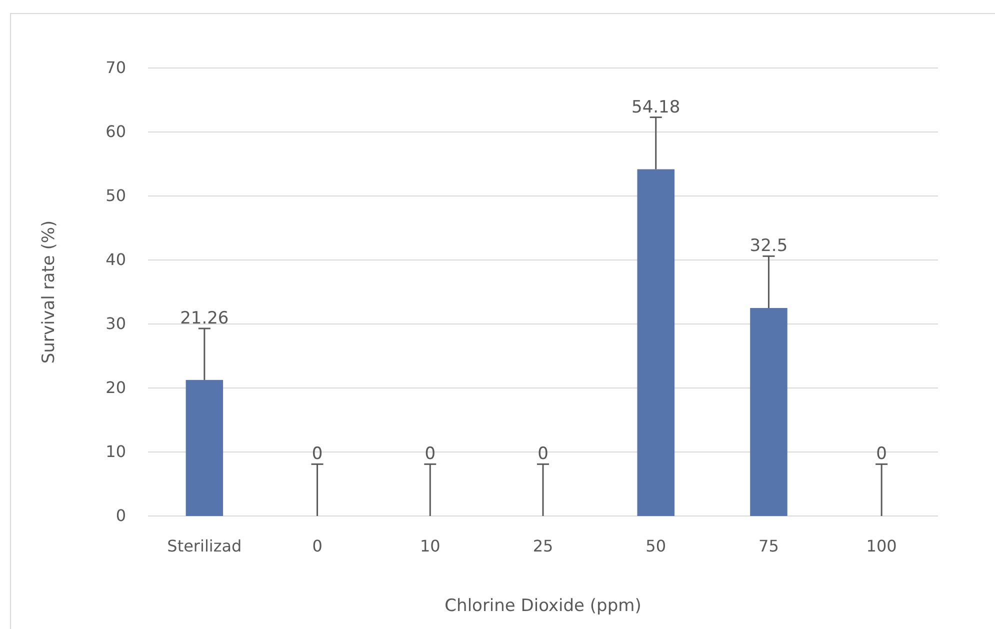 The width and height of the screenshot is (995, 629). What do you see at coordinates (116, 324) in the screenshot?
I see `y-tick-label: 30` at bounding box center [116, 324].